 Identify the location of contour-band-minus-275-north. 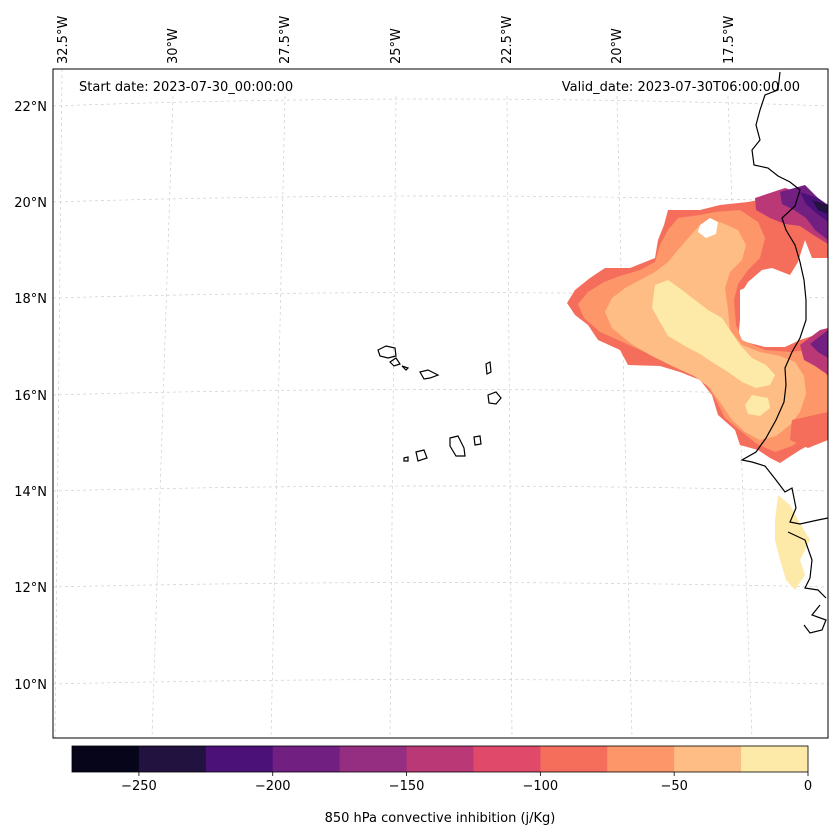
(820, 207).